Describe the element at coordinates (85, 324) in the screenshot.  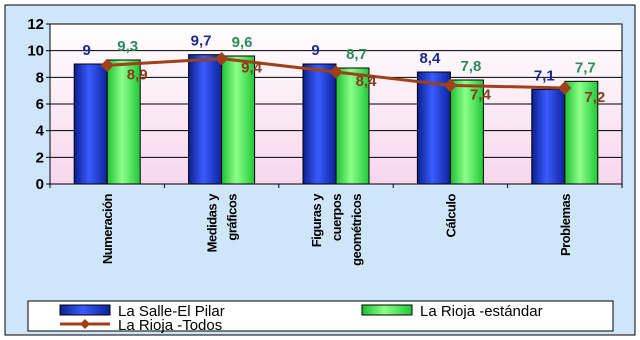
I see `legend-marker` at that location.